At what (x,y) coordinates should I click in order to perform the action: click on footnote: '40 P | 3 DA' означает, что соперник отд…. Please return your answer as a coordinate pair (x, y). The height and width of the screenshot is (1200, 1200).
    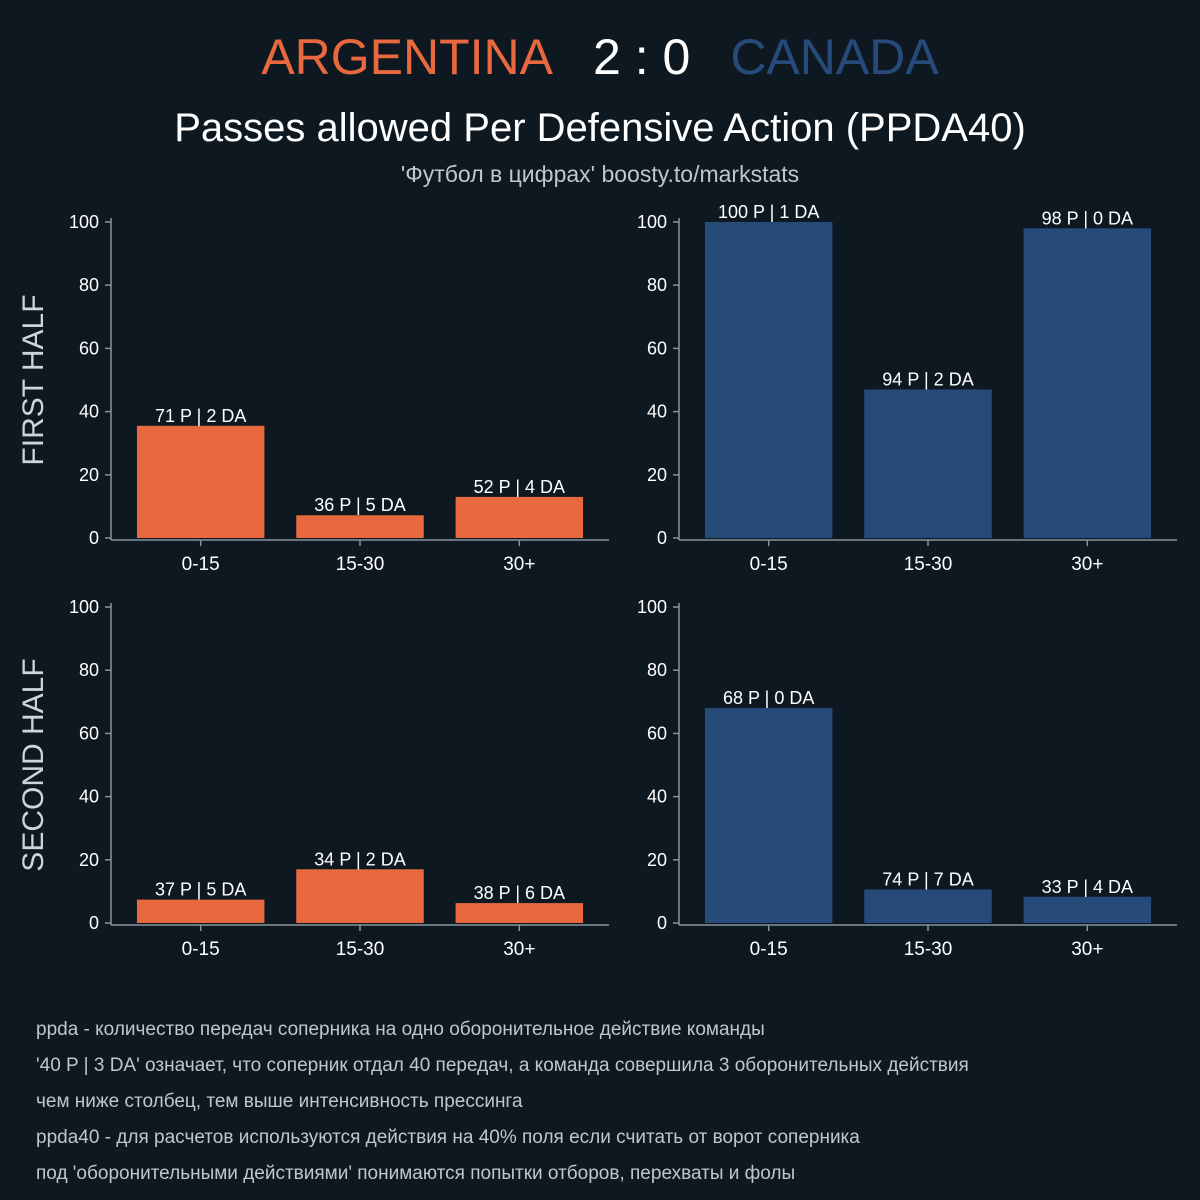
    Looking at the image, I should click on (502, 1065).